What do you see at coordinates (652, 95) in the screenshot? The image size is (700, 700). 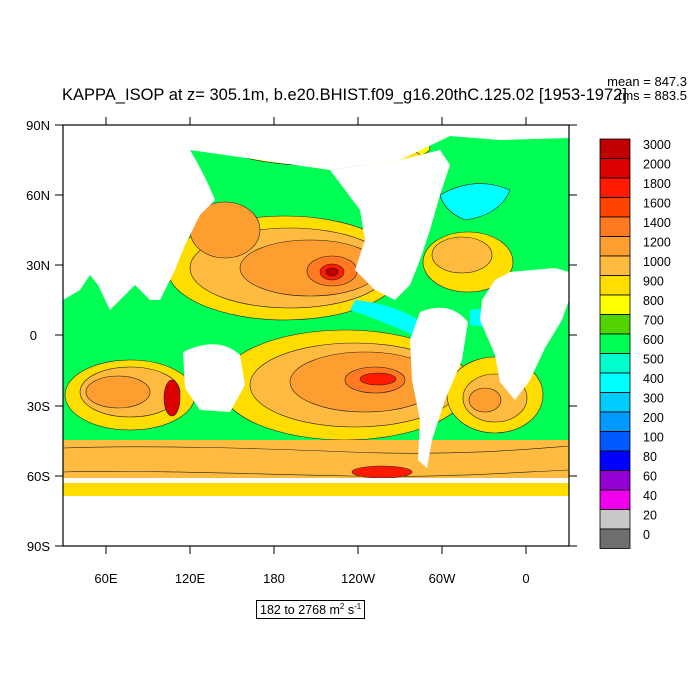 I see `rms-stat: rms = 883.5` at bounding box center [652, 95].